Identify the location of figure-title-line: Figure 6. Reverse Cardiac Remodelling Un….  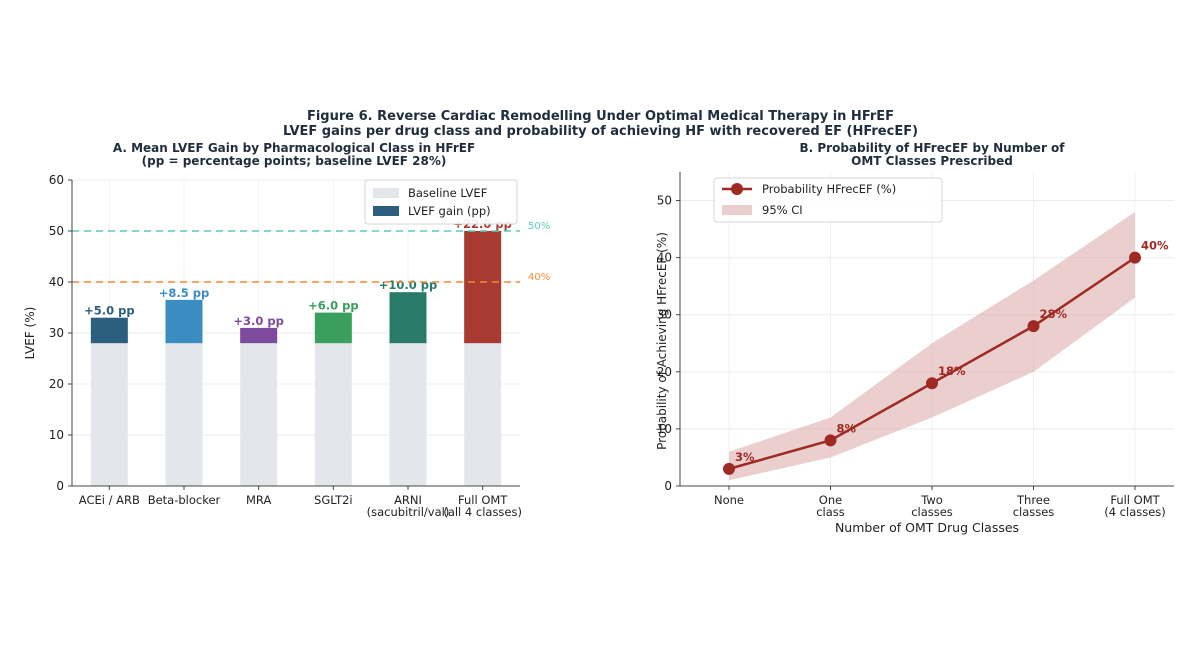
(600, 116).